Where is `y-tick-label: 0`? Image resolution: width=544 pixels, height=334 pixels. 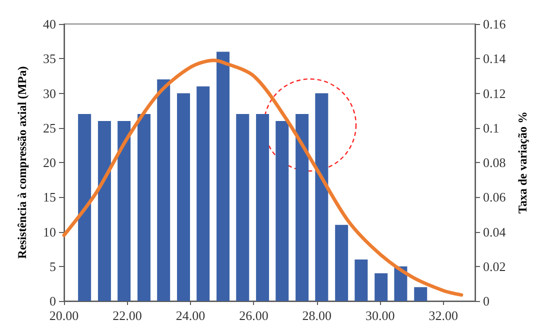
y-tick-label: 0 is located at coordinates (53, 301).